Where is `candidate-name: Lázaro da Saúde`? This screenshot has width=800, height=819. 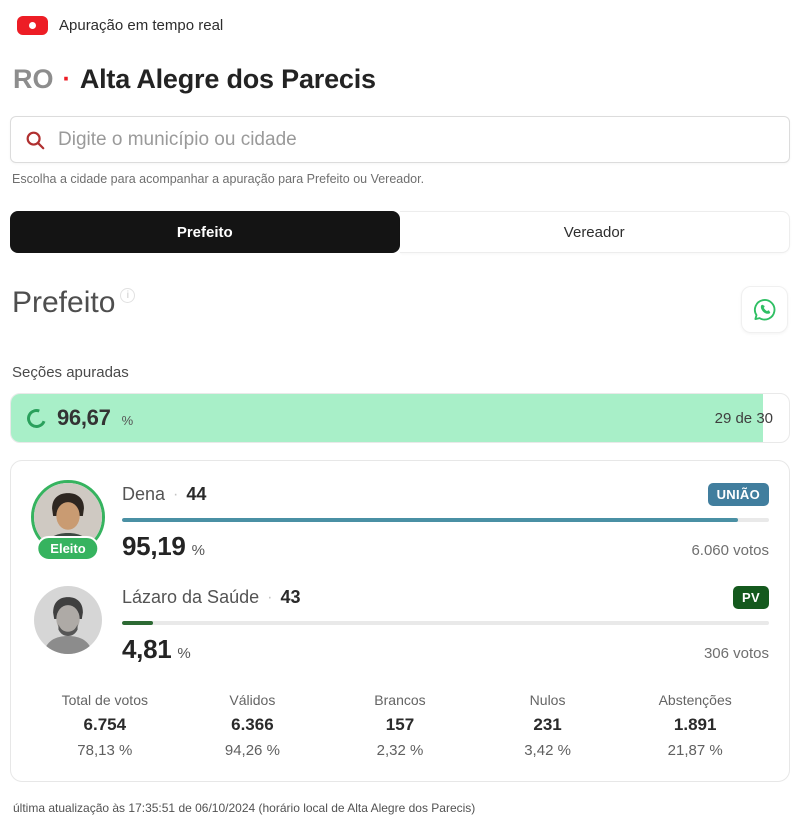 candidate-name: Lázaro da Saúde is located at coordinates (191, 597).